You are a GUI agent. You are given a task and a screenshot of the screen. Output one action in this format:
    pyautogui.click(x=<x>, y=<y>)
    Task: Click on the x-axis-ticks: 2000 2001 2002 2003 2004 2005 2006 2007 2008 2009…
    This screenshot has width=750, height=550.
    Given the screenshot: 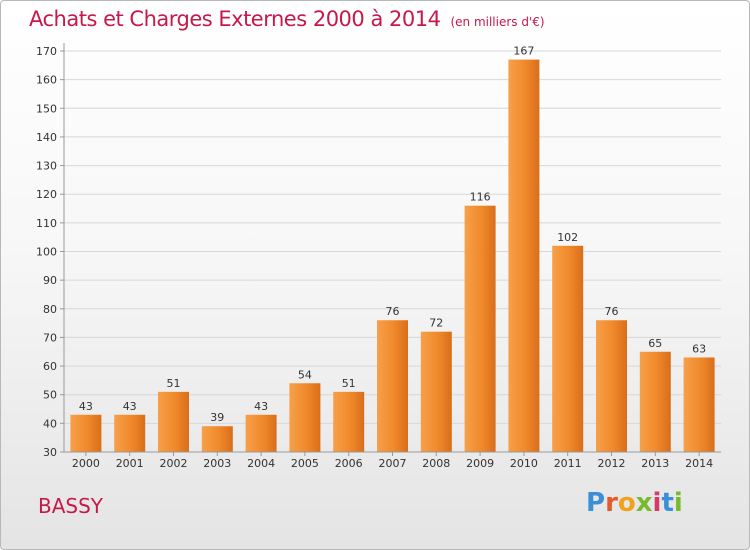 What is the action you would take?
    pyautogui.click(x=392, y=461)
    